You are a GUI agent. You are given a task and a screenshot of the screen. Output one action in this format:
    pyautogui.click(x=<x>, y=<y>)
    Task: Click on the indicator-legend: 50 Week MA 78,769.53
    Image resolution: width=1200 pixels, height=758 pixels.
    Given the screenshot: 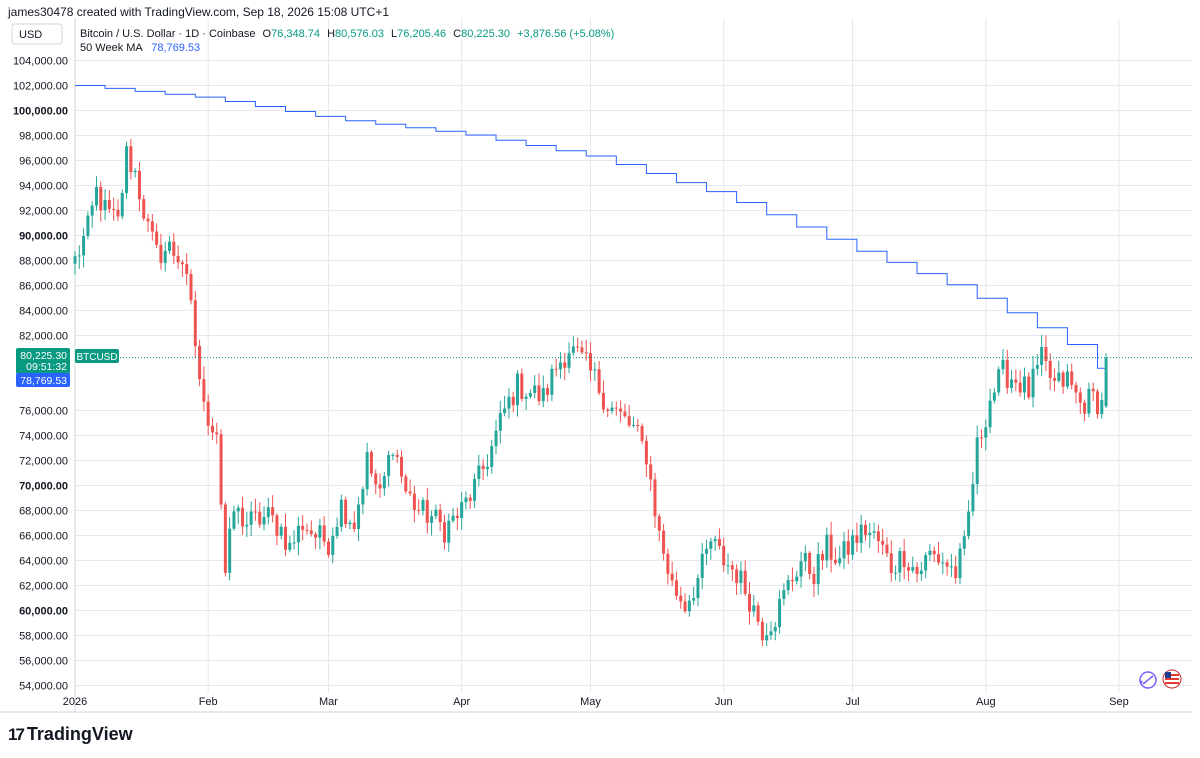 What is the action you would take?
    pyautogui.click(x=140, y=48)
    